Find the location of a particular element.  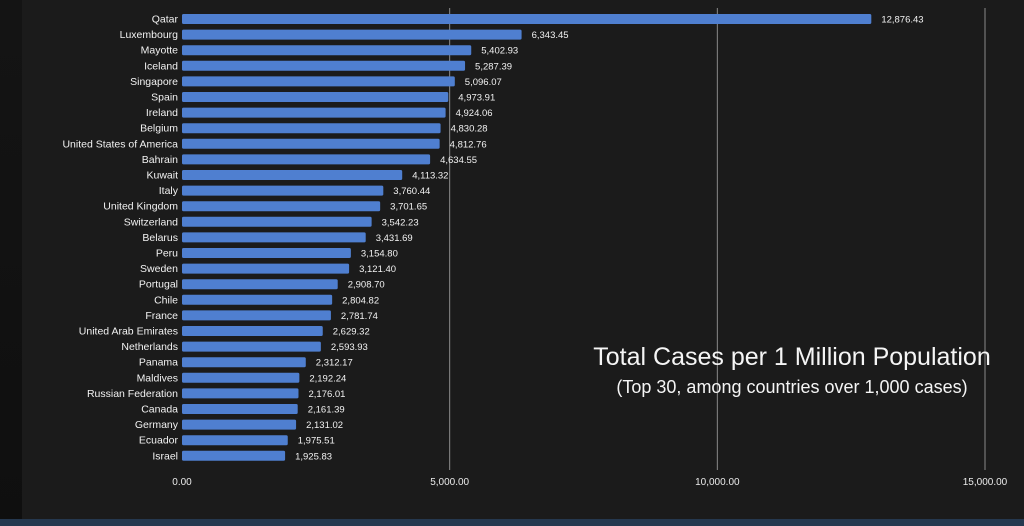

category-label: Italy is located at coordinates (169, 191).